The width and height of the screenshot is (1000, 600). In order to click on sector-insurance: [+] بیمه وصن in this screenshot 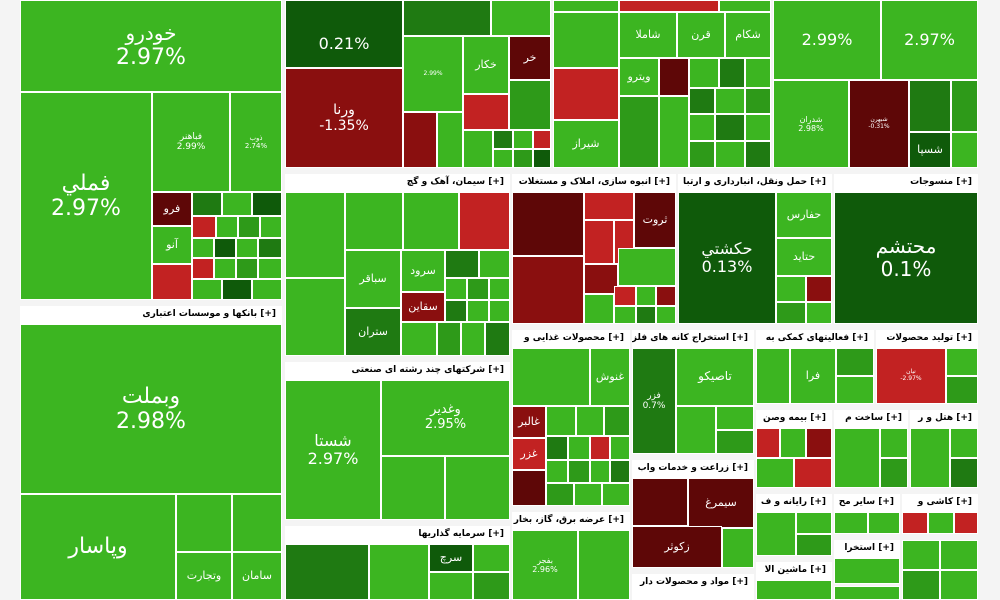, I will do `click(794, 449)`.